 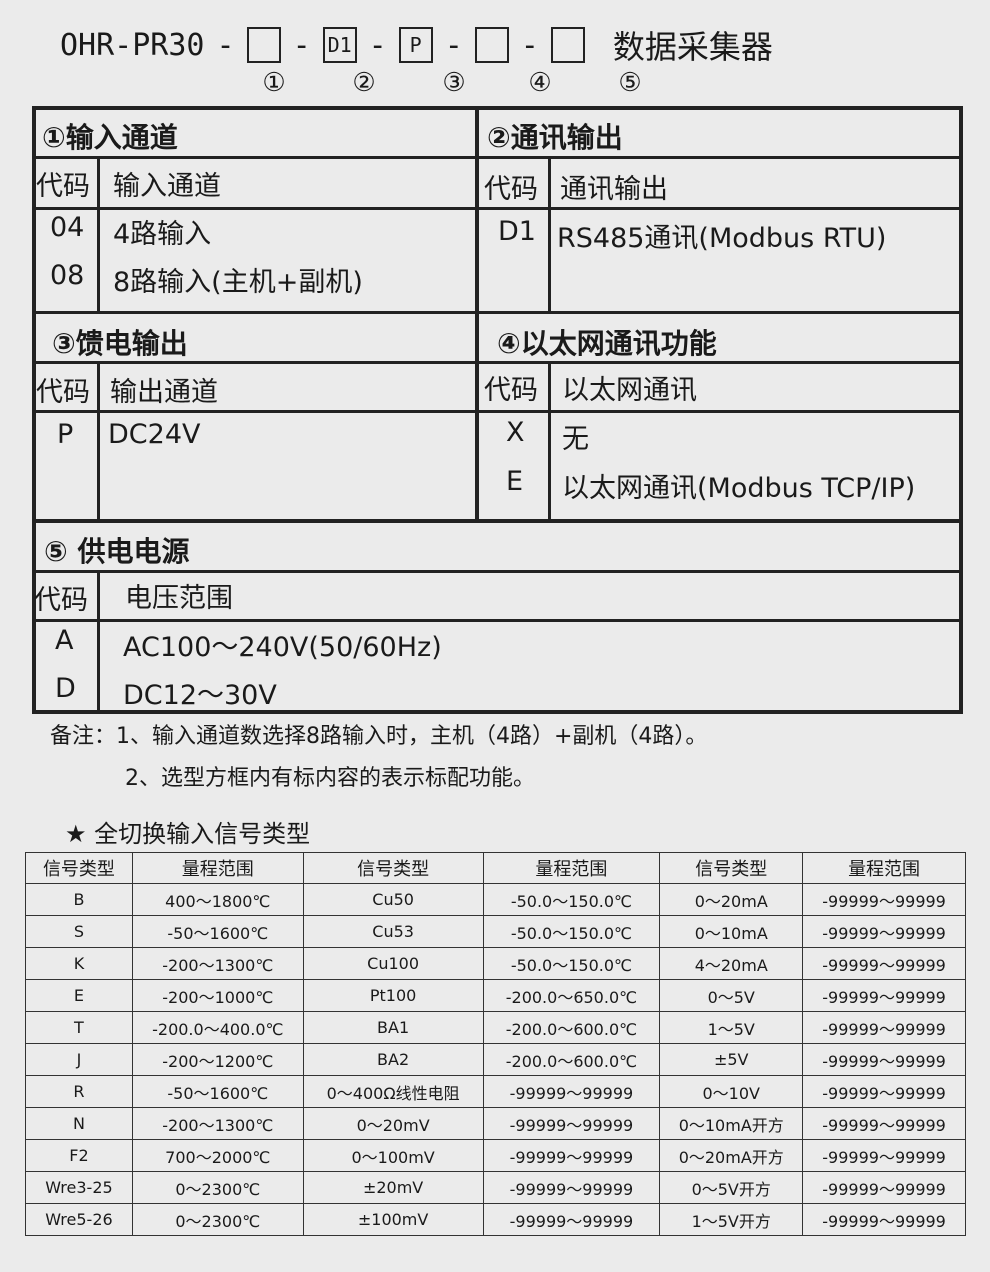 What do you see at coordinates (393, 963) in the screenshot?
I see `table-cell: Cu100` at bounding box center [393, 963].